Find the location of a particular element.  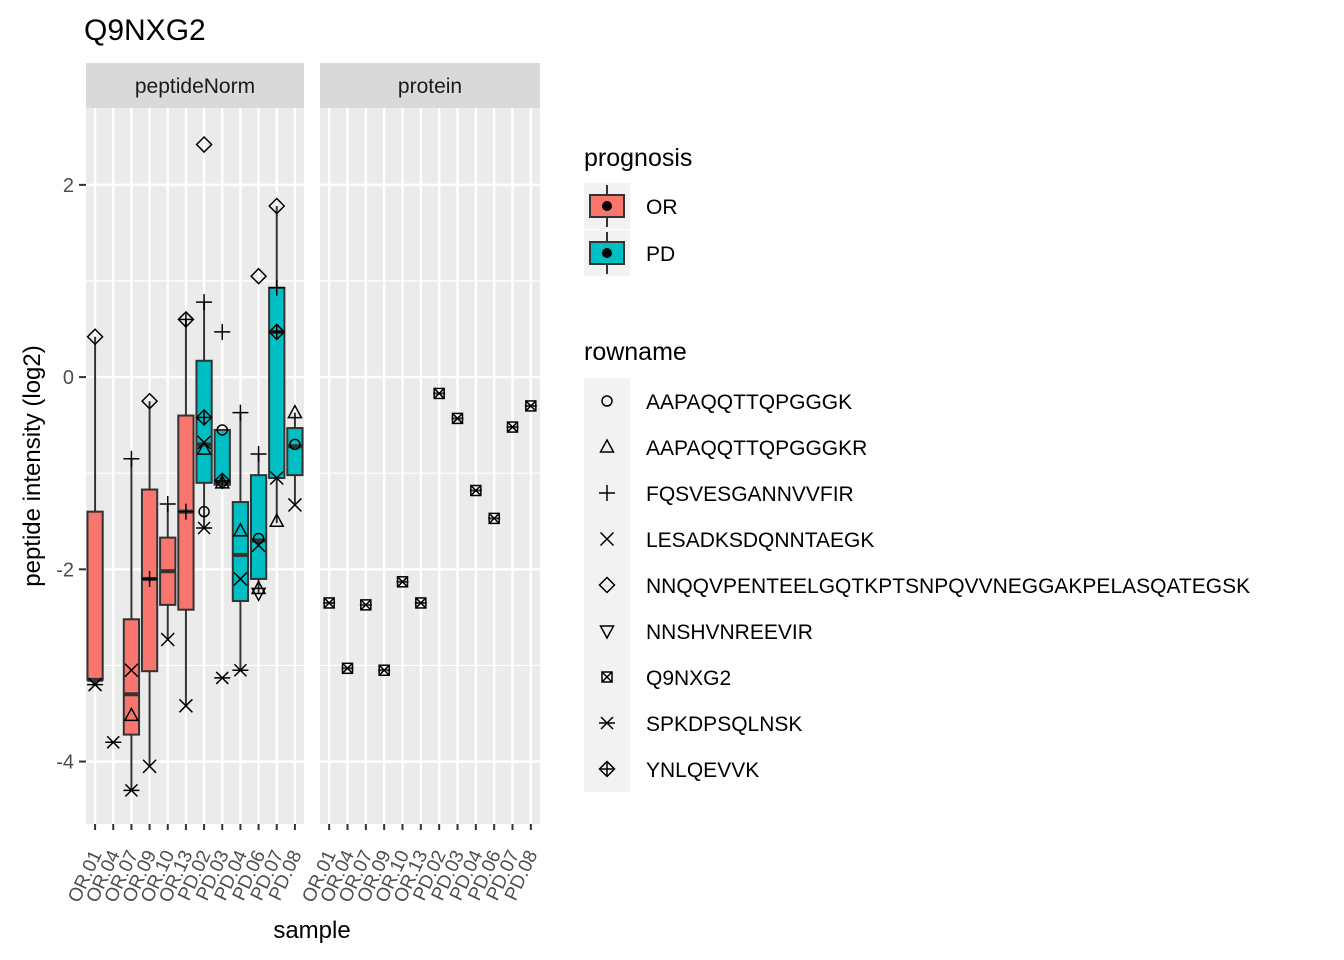

legend-key-square-cross-icon is located at coordinates (607, 677).